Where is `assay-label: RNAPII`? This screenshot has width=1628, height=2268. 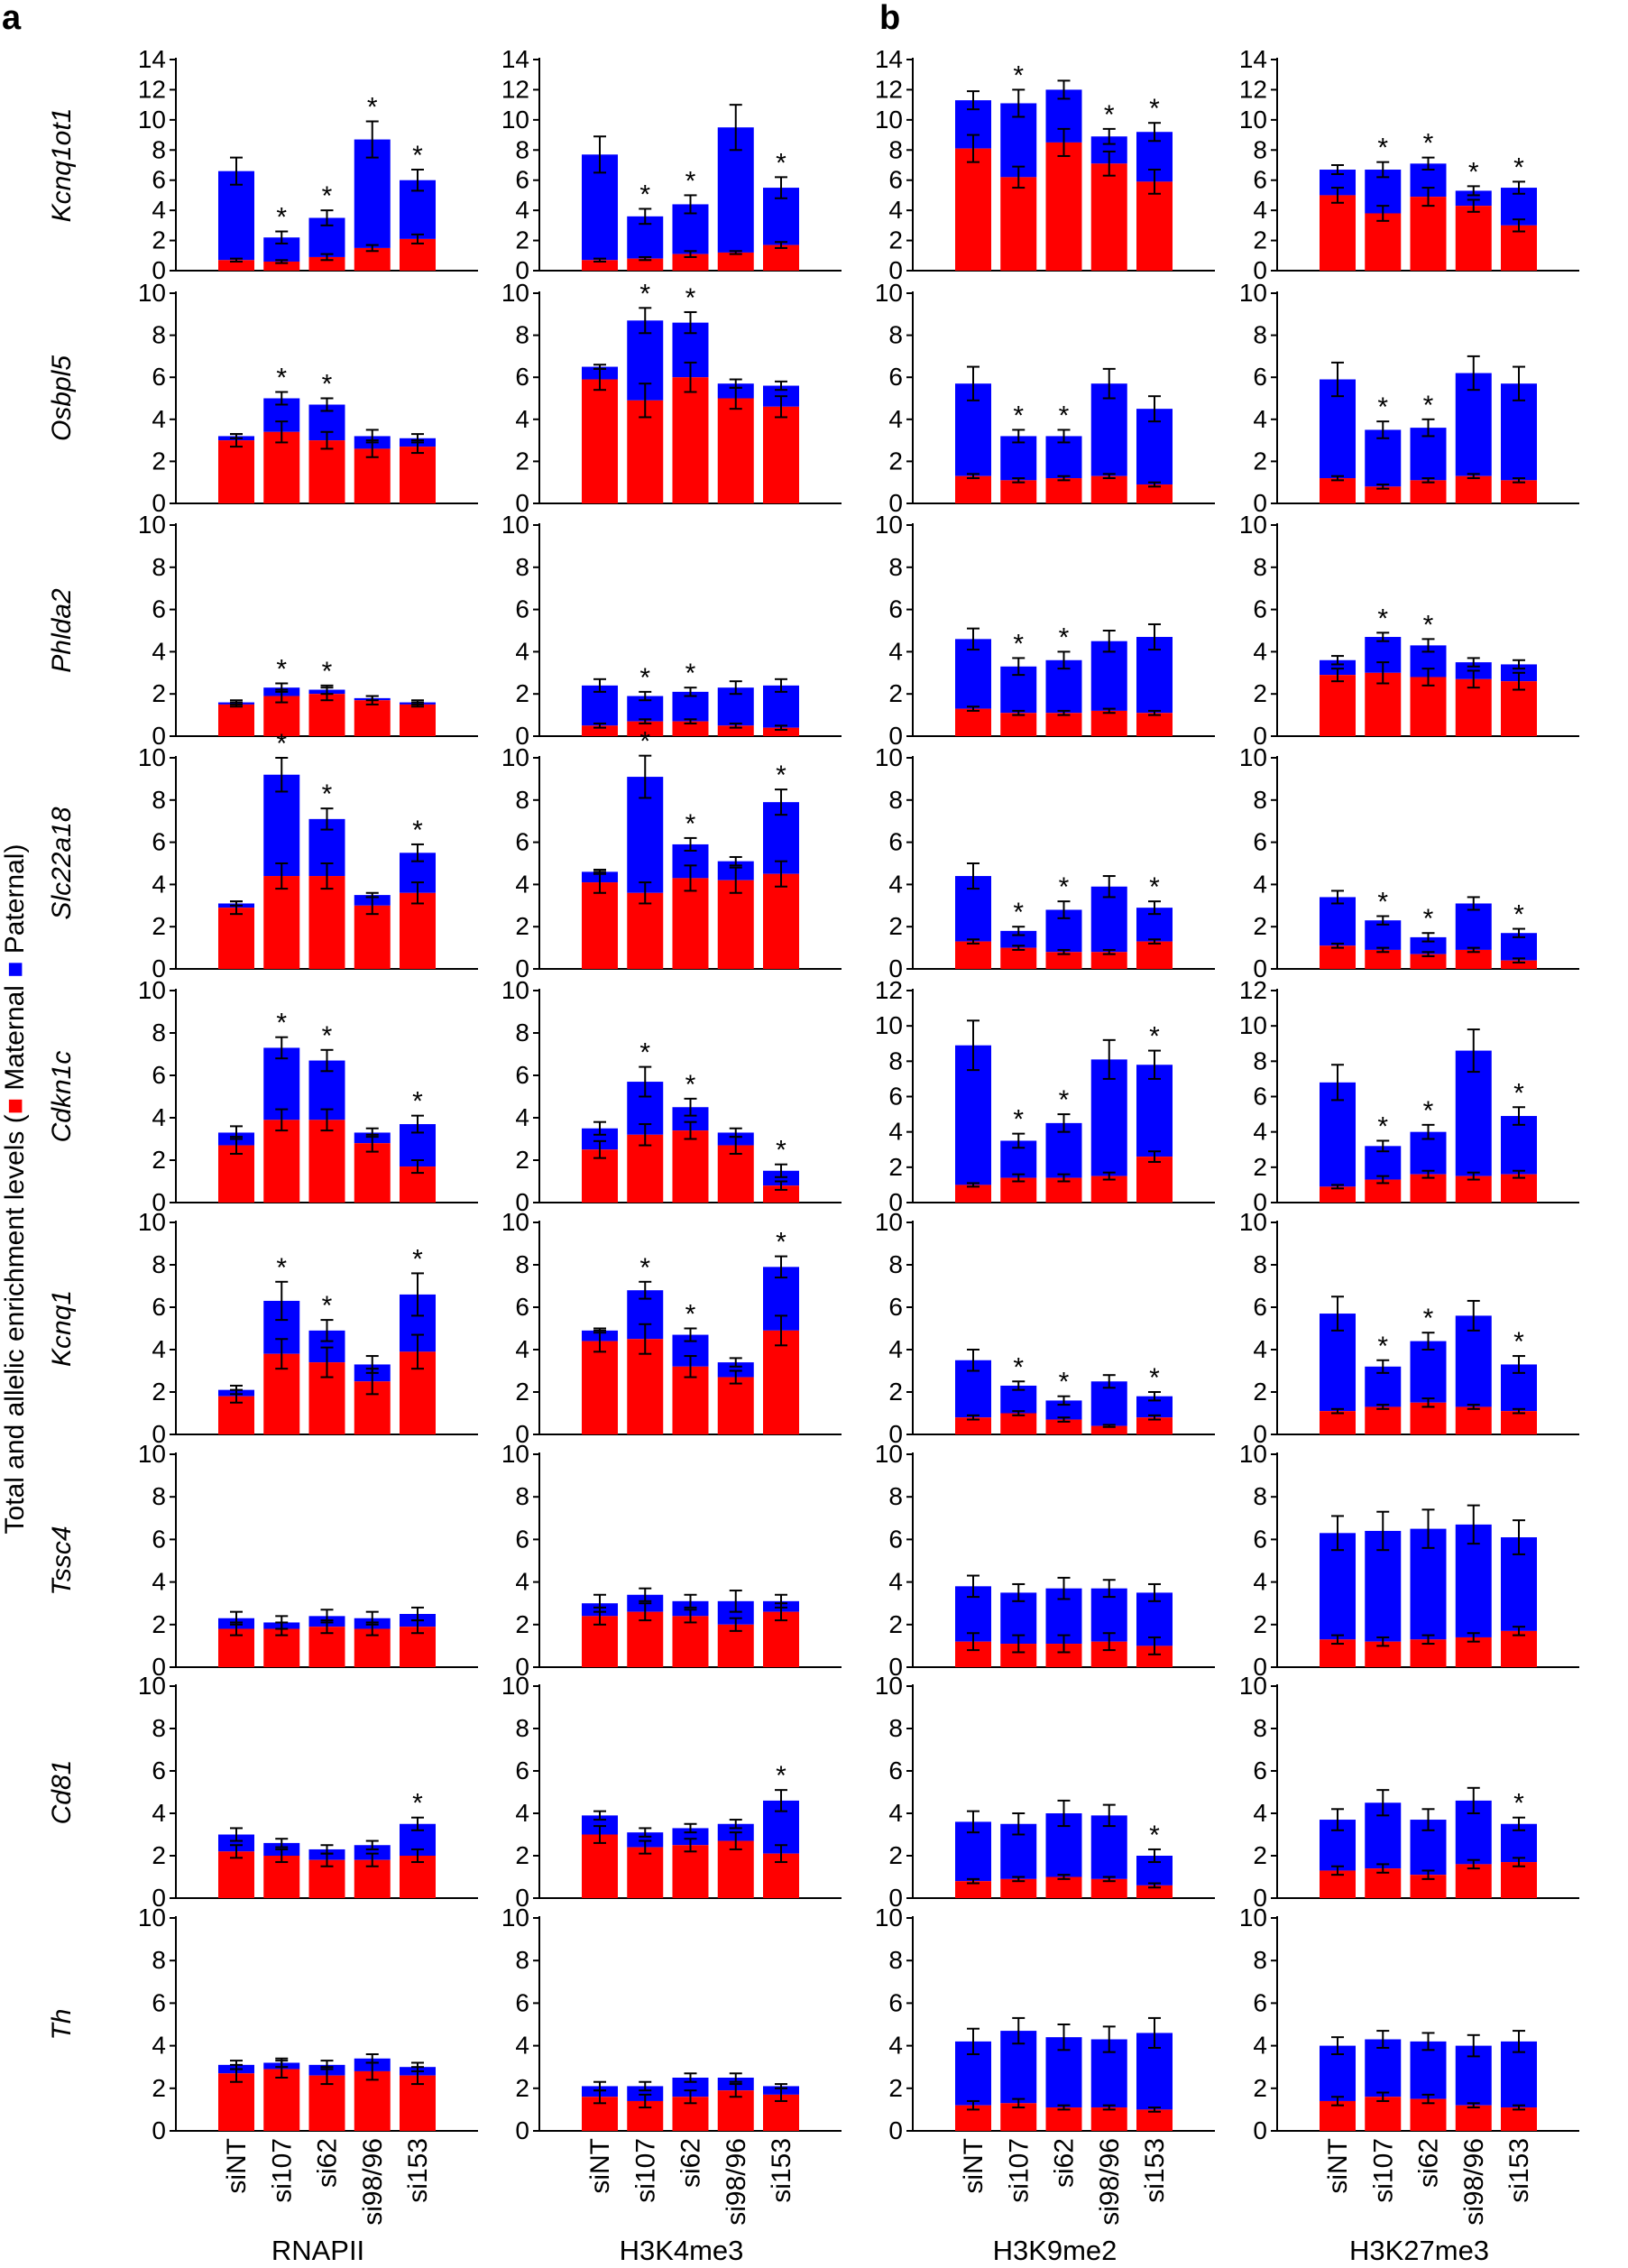 assay-label: RNAPII is located at coordinates (317, 2250).